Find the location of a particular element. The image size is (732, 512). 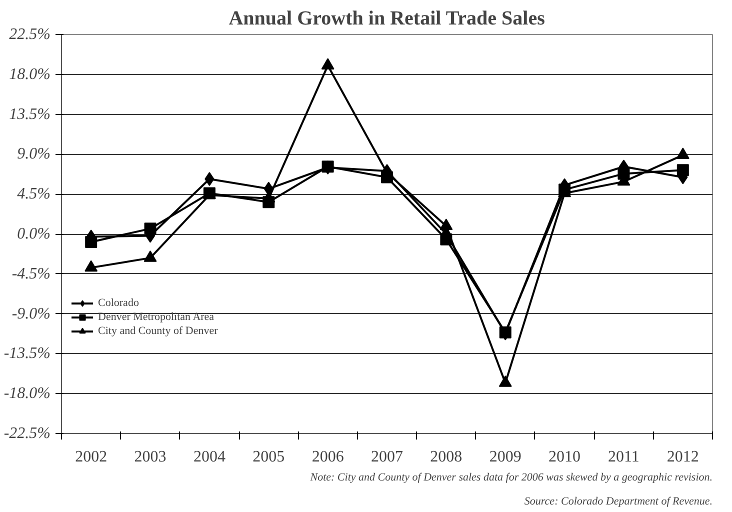

y-tick-label: -4.5% is located at coordinates (31, 273).